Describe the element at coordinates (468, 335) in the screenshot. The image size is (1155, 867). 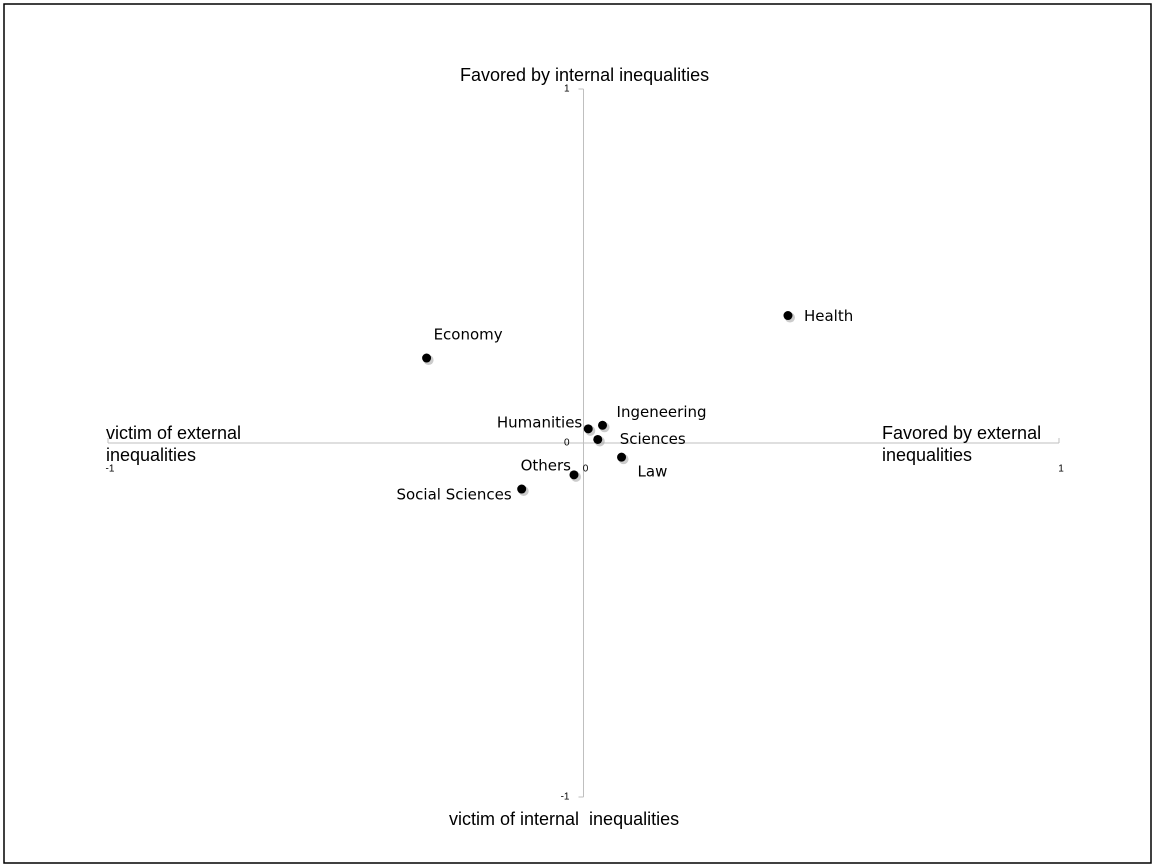
I see `point-label: Economy` at that location.